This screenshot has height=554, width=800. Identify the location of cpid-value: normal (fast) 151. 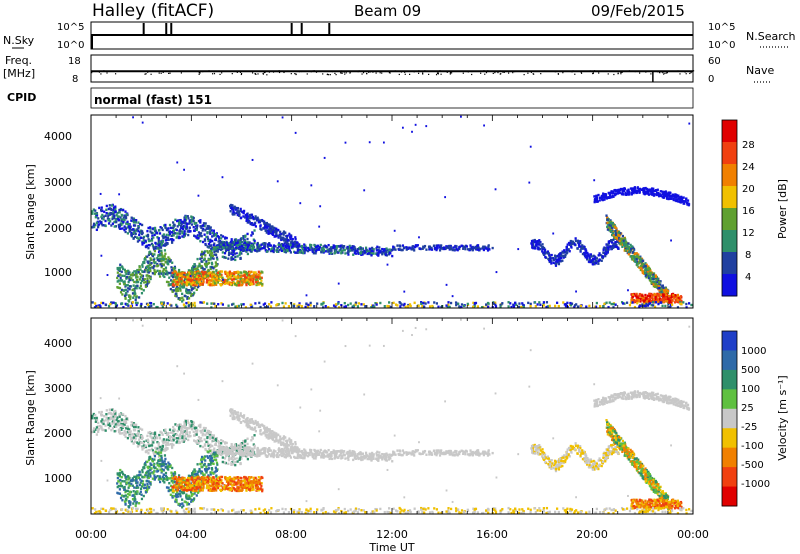
(153, 100).